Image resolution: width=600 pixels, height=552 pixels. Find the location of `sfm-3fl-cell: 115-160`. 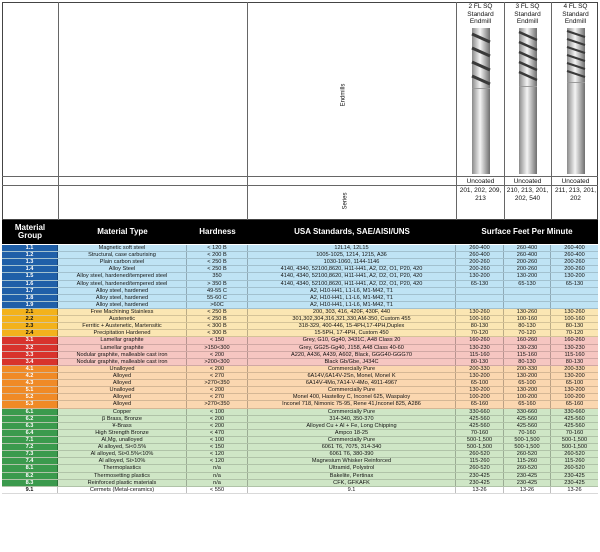

sfm-3fl-cell: 115-160 is located at coordinates (527, 354).